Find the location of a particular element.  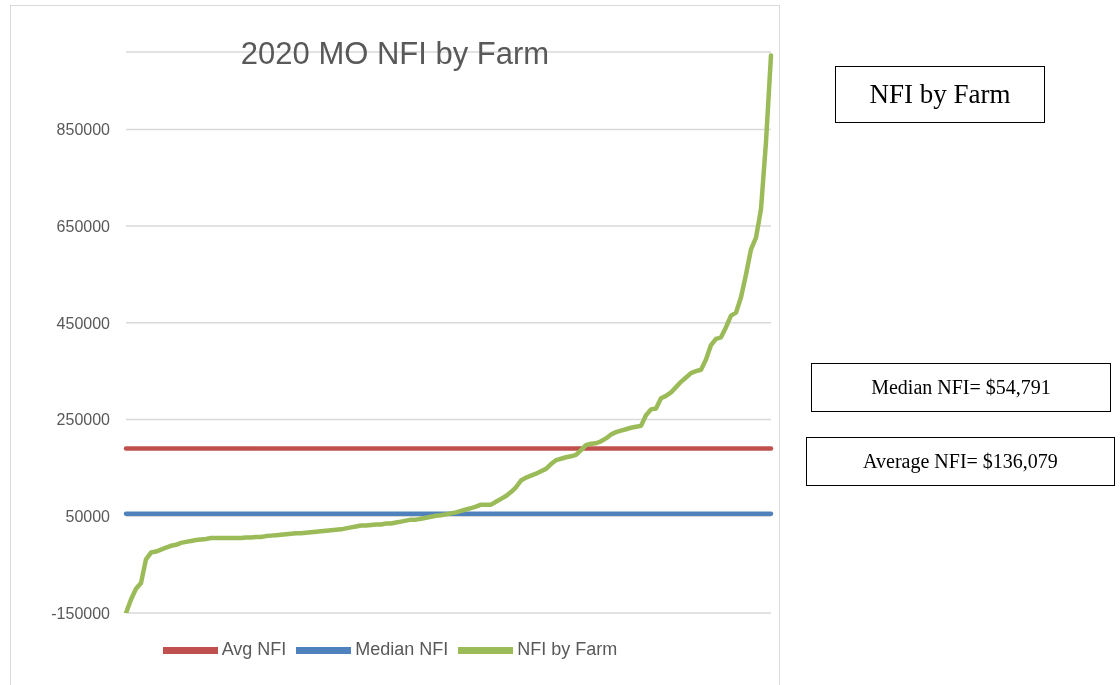

text: NFI by Farm is located at coordinates (940, 94).